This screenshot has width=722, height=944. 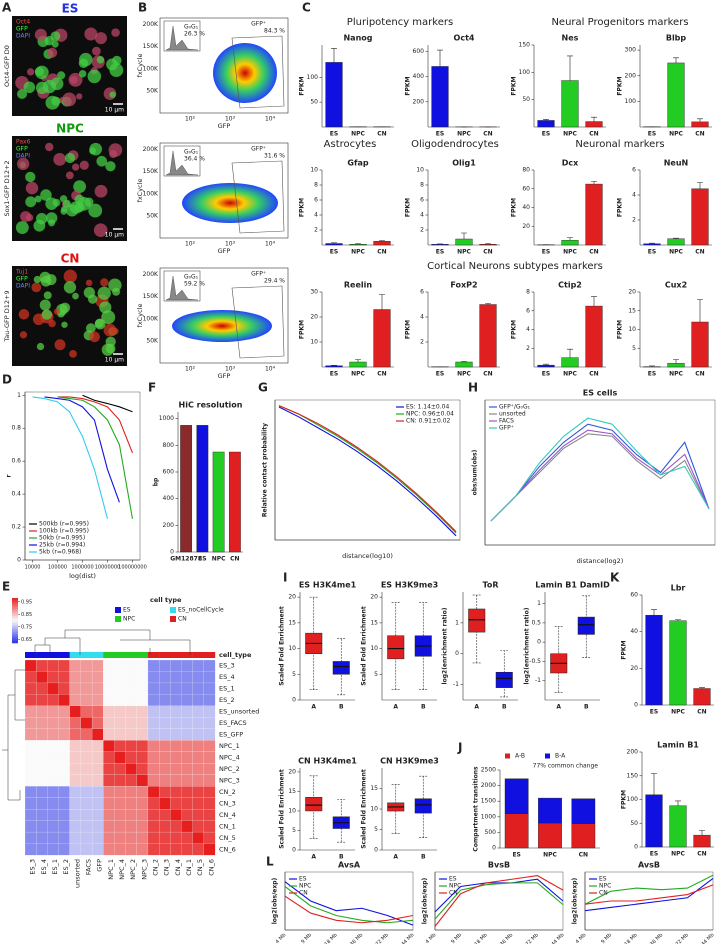 I want to click on flow-density, so click(x=230, y=203).